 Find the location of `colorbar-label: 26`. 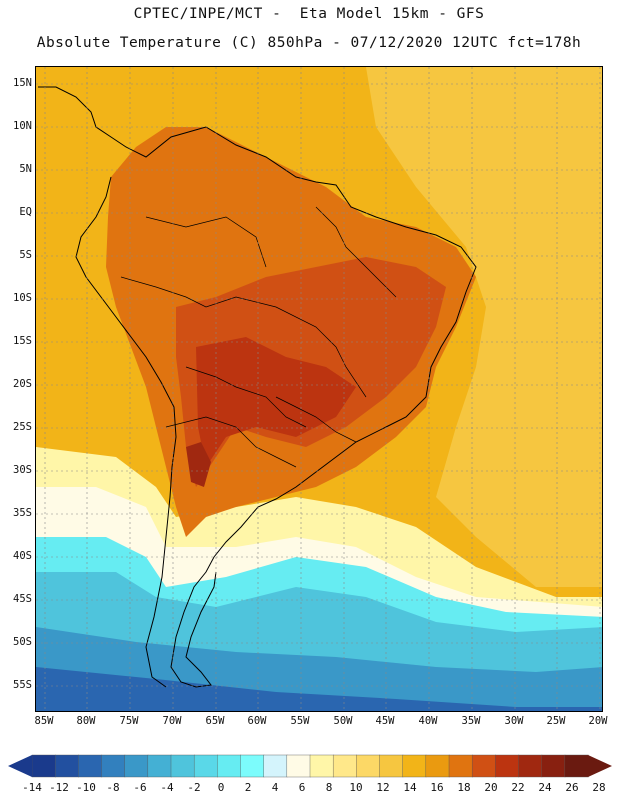

colorbar-label: 26 is located at coordinates (572, 787).